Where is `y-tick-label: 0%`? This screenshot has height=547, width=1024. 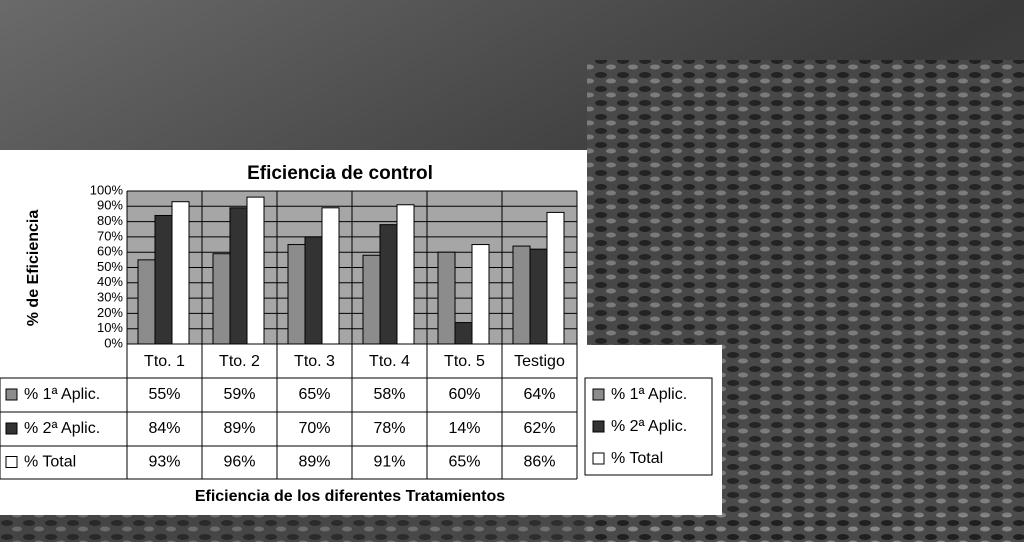 y-tick-label: 0% is located at coordinates (113, 342).